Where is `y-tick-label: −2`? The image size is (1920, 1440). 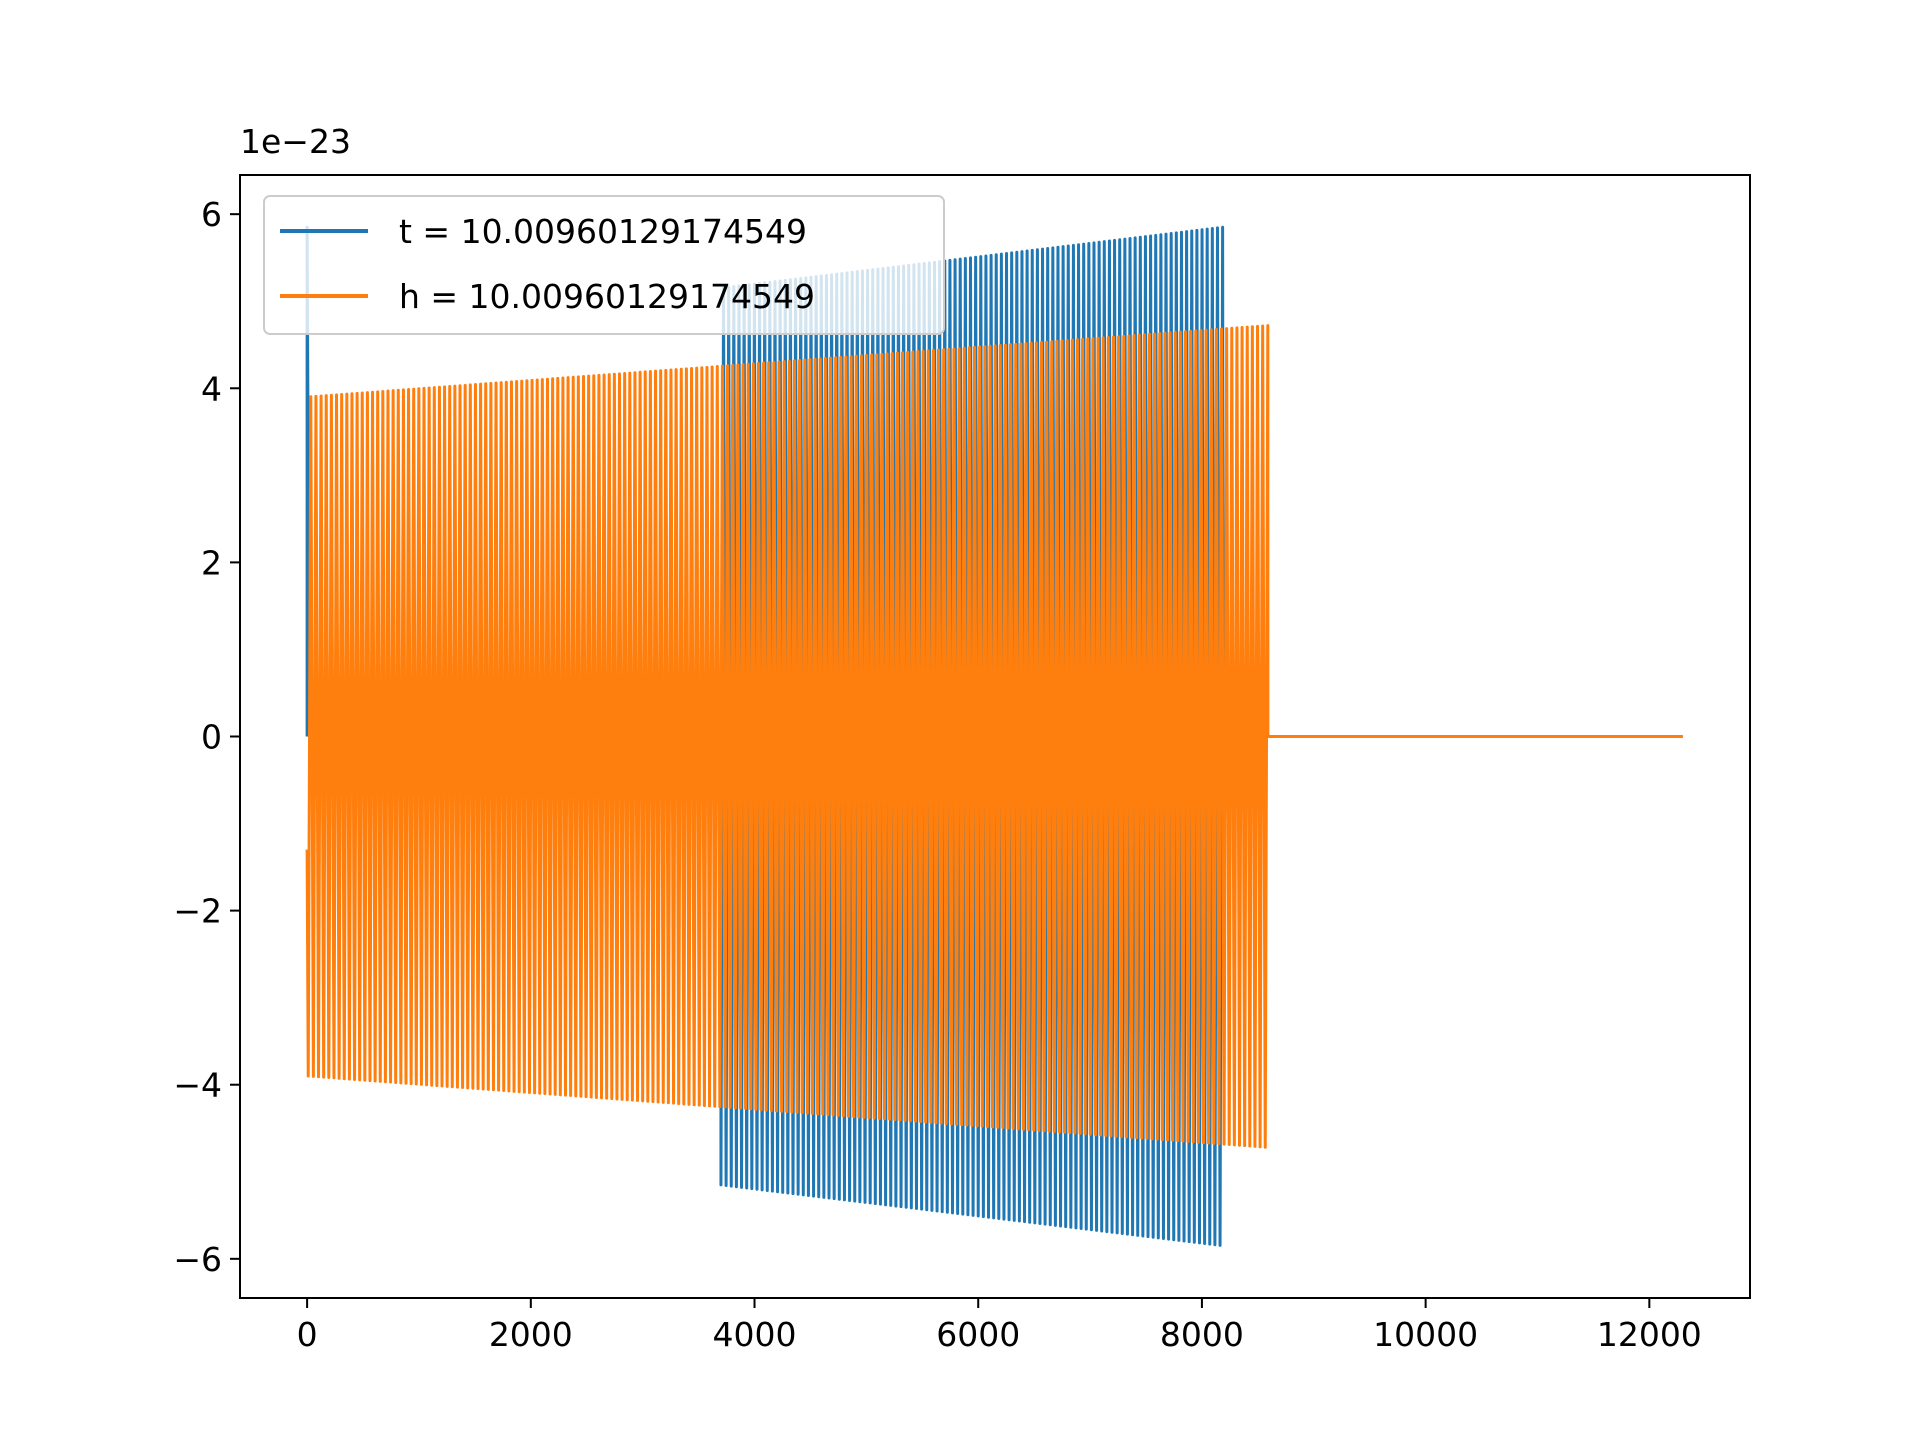
y-tick-label: −2 is located at coordinates (197, 911).